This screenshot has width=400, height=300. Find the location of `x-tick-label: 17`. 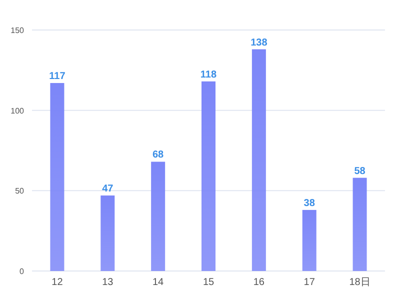

x-tick-label: 17 is located at coordinates (310, 282).